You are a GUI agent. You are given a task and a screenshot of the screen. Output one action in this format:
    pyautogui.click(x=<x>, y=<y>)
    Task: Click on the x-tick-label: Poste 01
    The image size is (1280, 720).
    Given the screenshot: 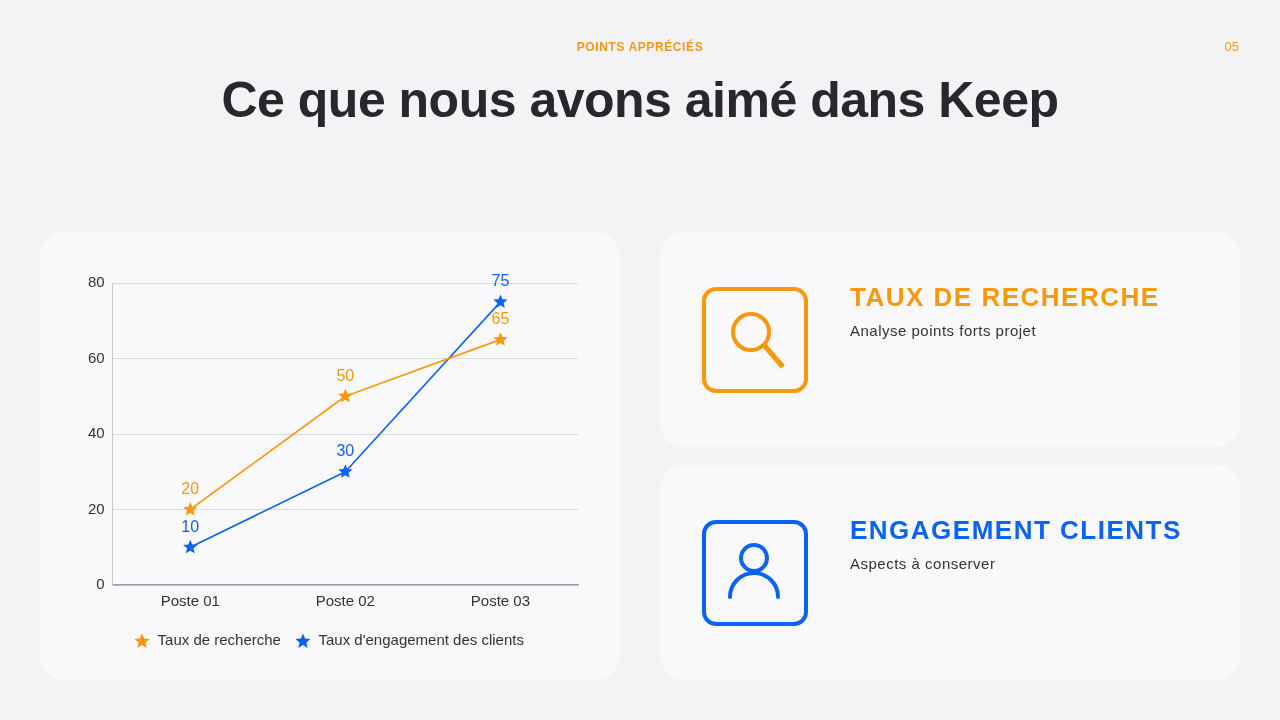 What is the action you would take?
    pyautogui.click(x=190, y=601)
    